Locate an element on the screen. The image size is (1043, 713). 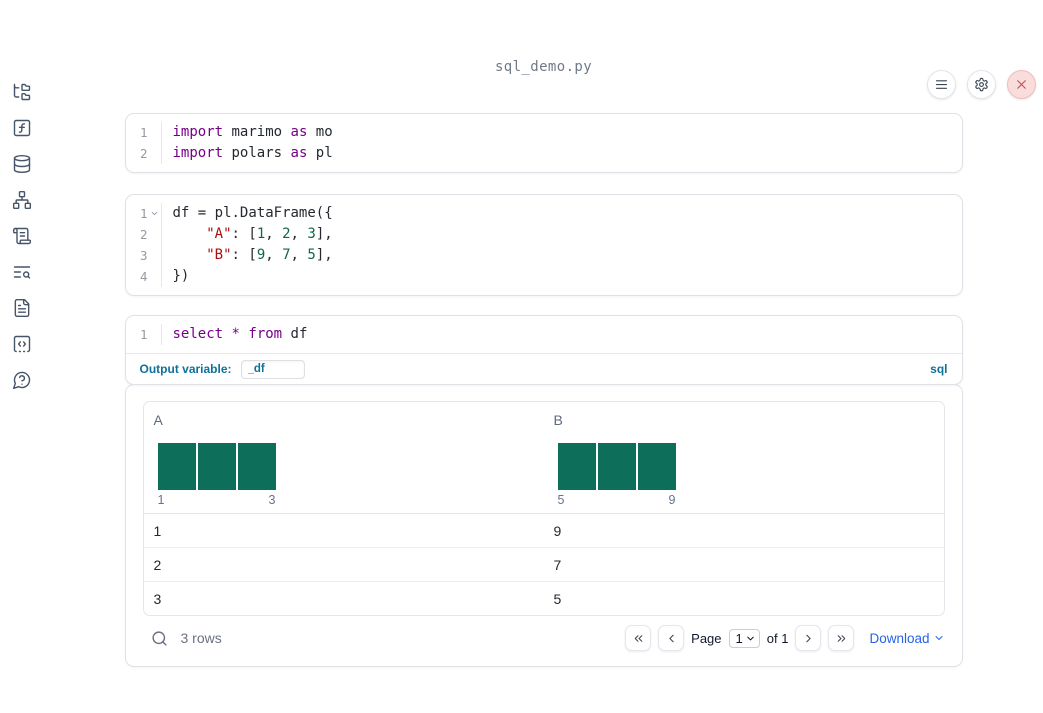
sidebar is located at coordinates (22, 386).